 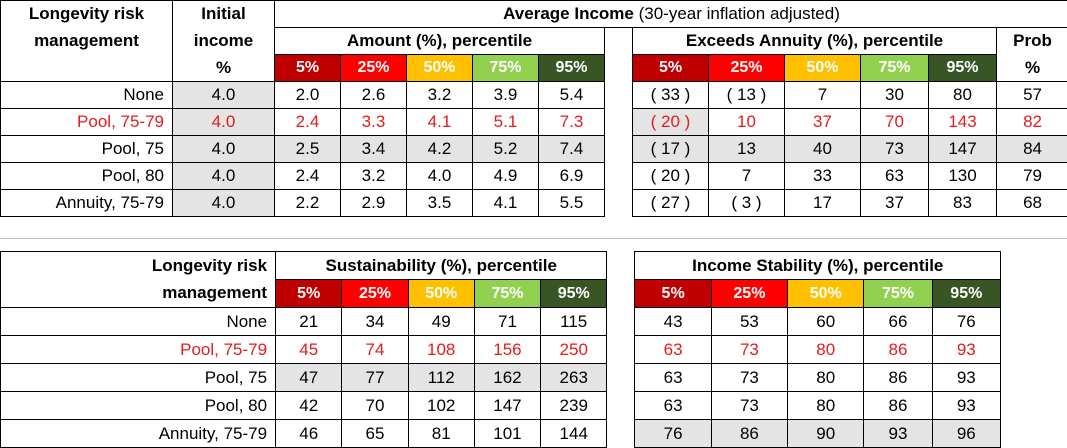 I want to click on sustain-cell: 71, so click(x=507, y=322).